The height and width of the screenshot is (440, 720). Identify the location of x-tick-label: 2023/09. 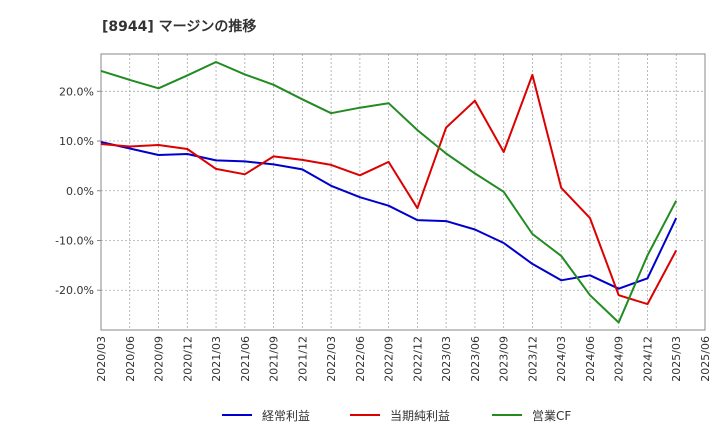
(504, 359).